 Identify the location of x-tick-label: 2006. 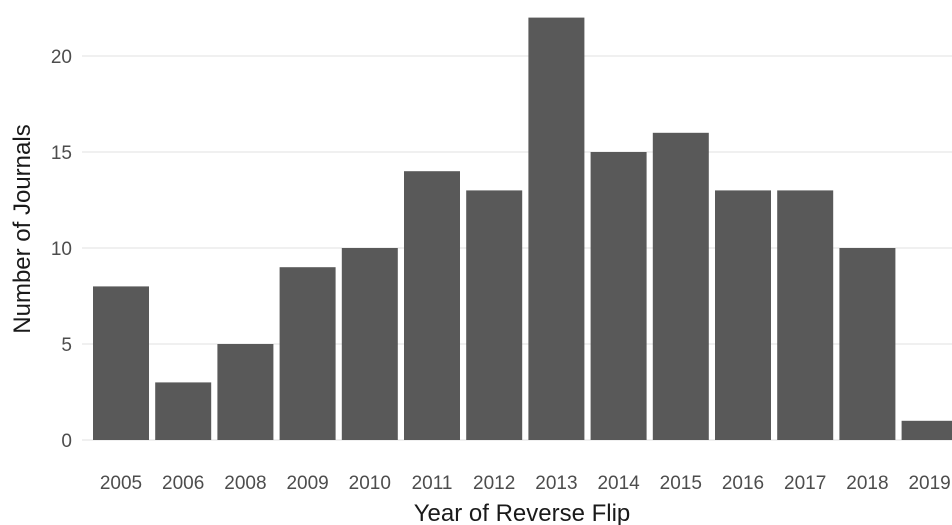
(183, 483).